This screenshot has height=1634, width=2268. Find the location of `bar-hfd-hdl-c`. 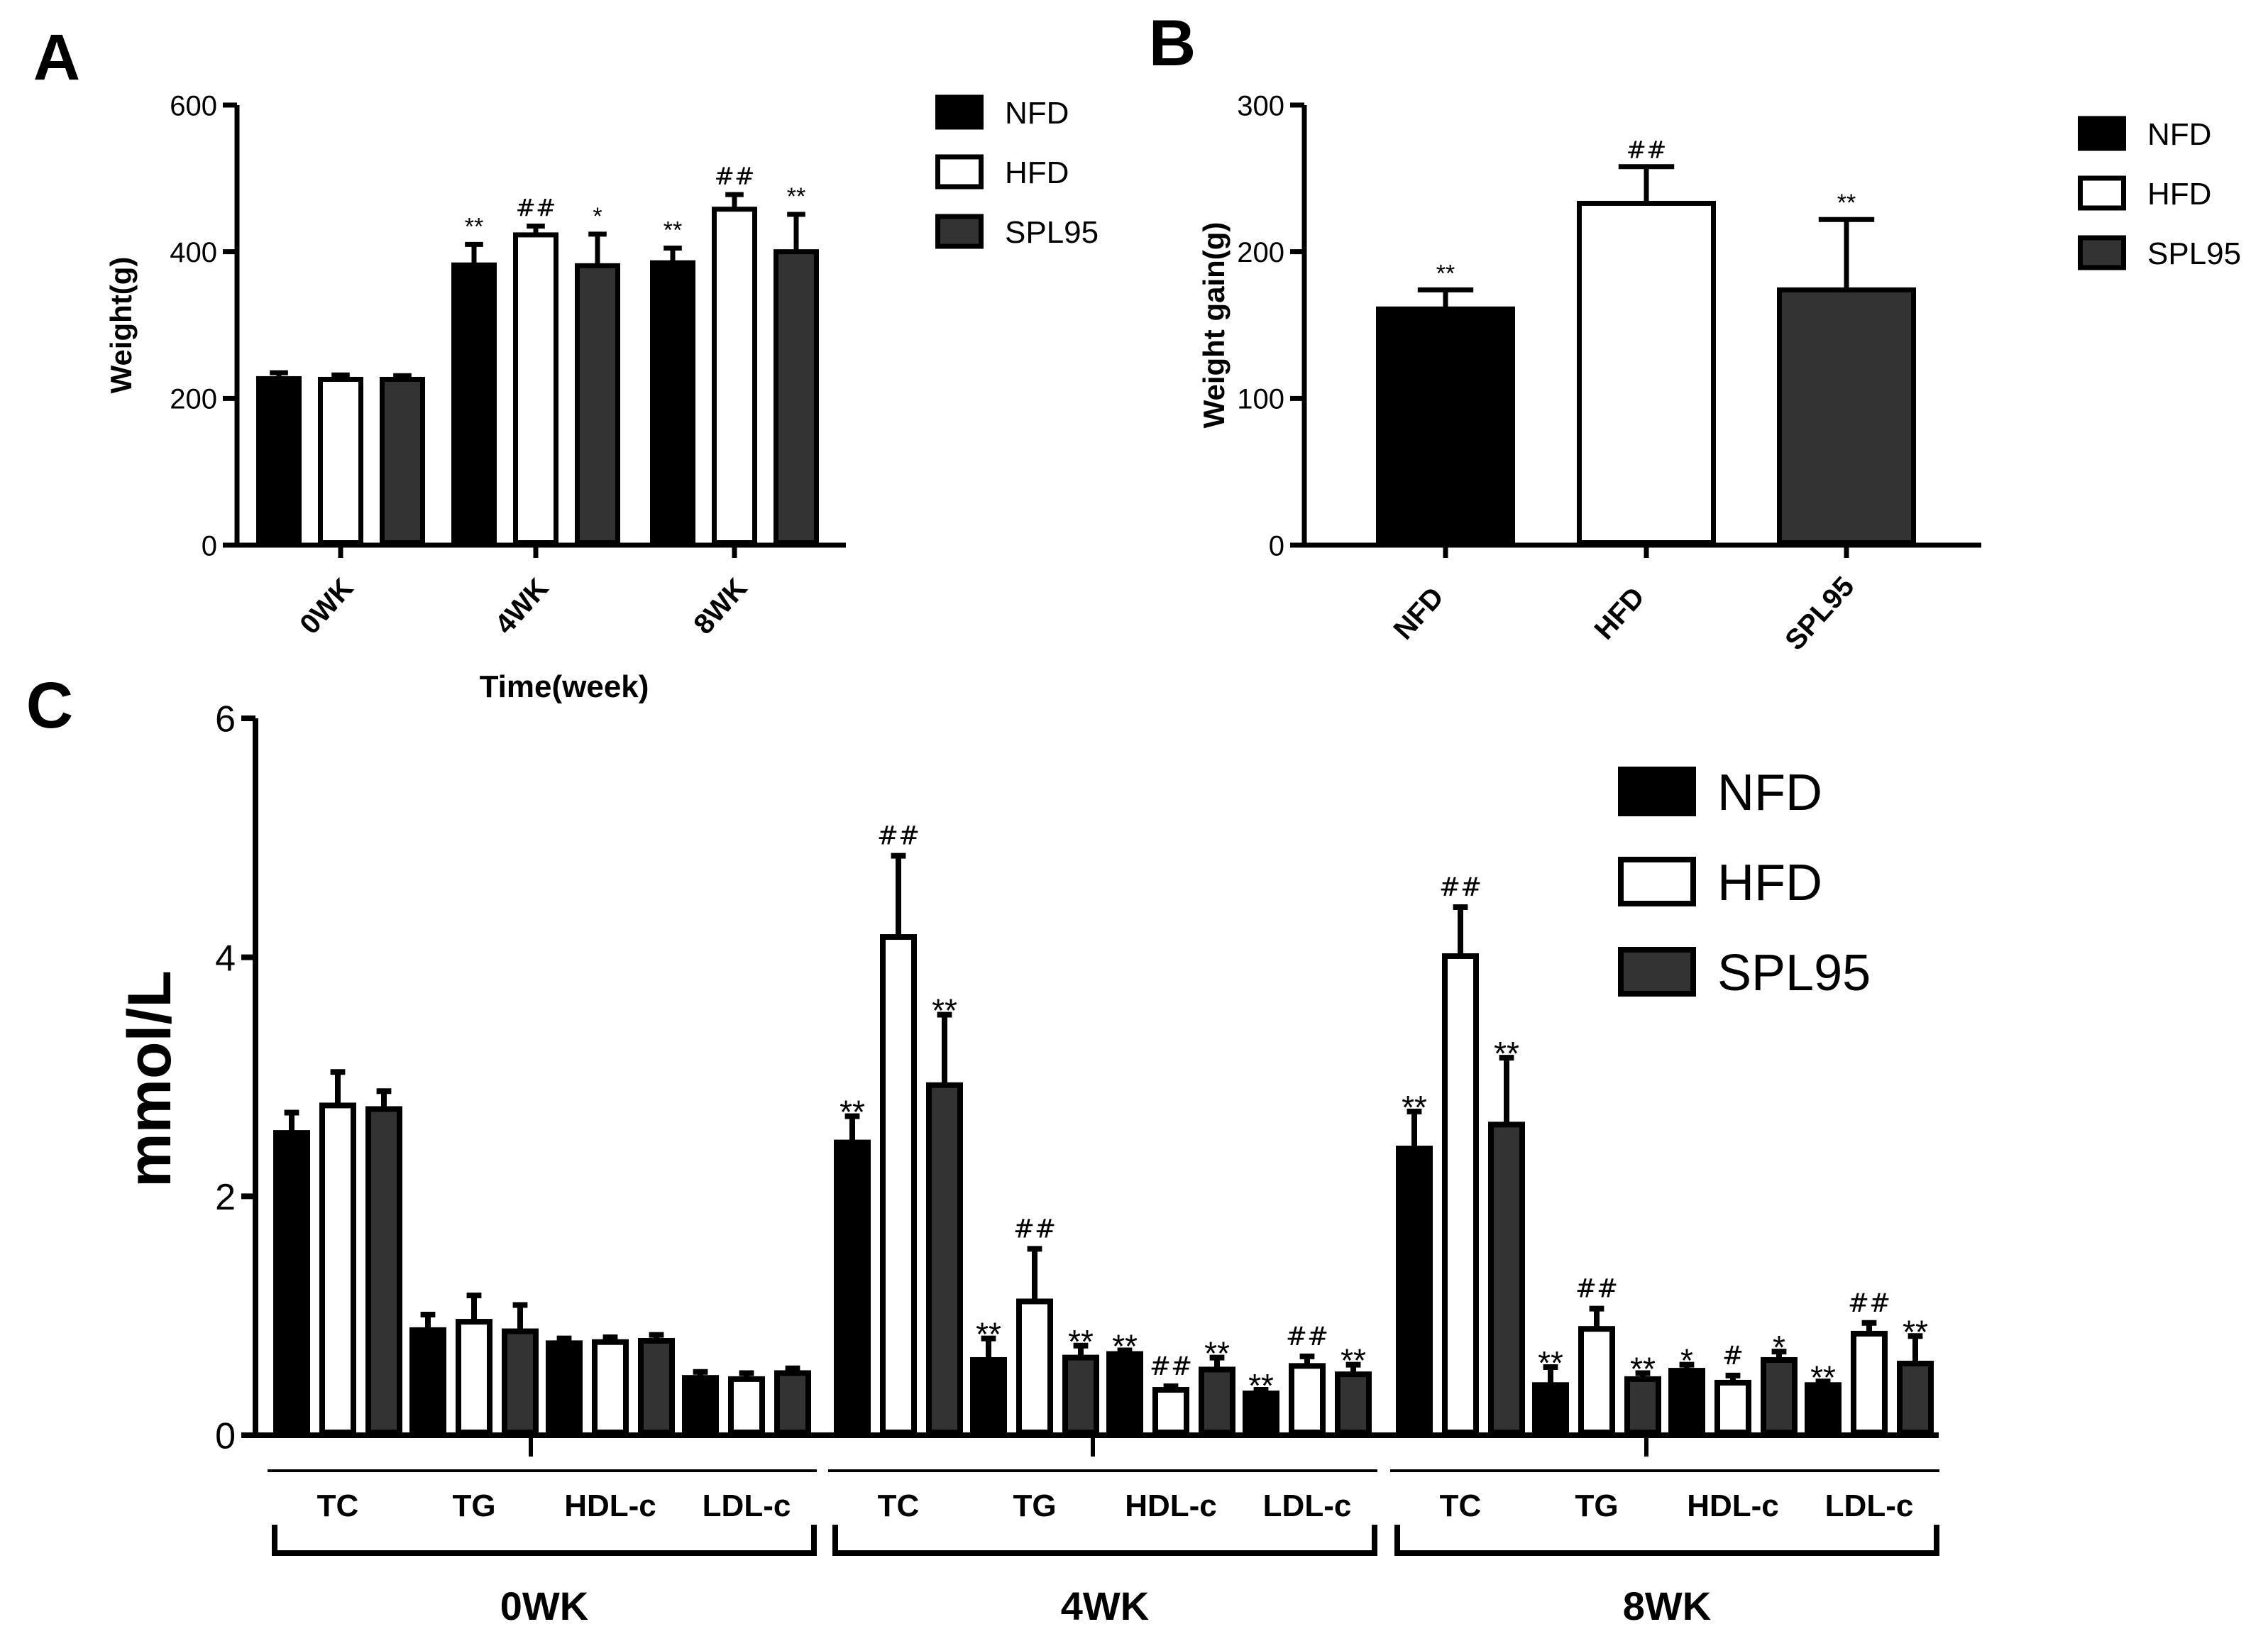

bar-hfd-hdl-c is located at coordinates (1732, 1404).